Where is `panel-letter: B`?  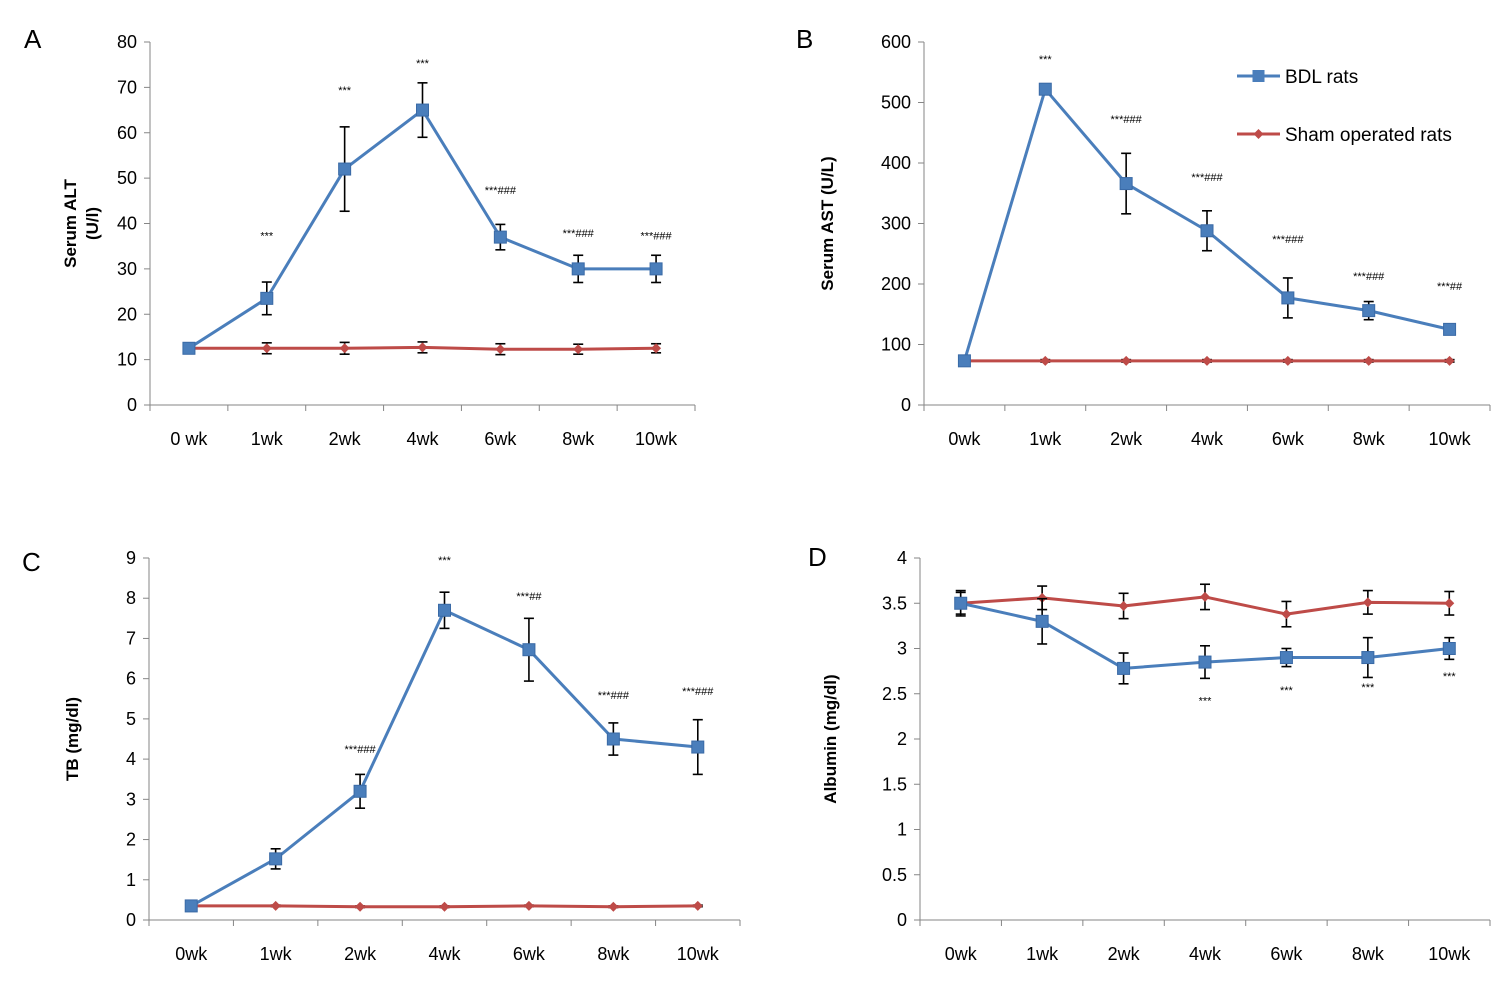 panel-letter: B is located at coordinates (804, 39).